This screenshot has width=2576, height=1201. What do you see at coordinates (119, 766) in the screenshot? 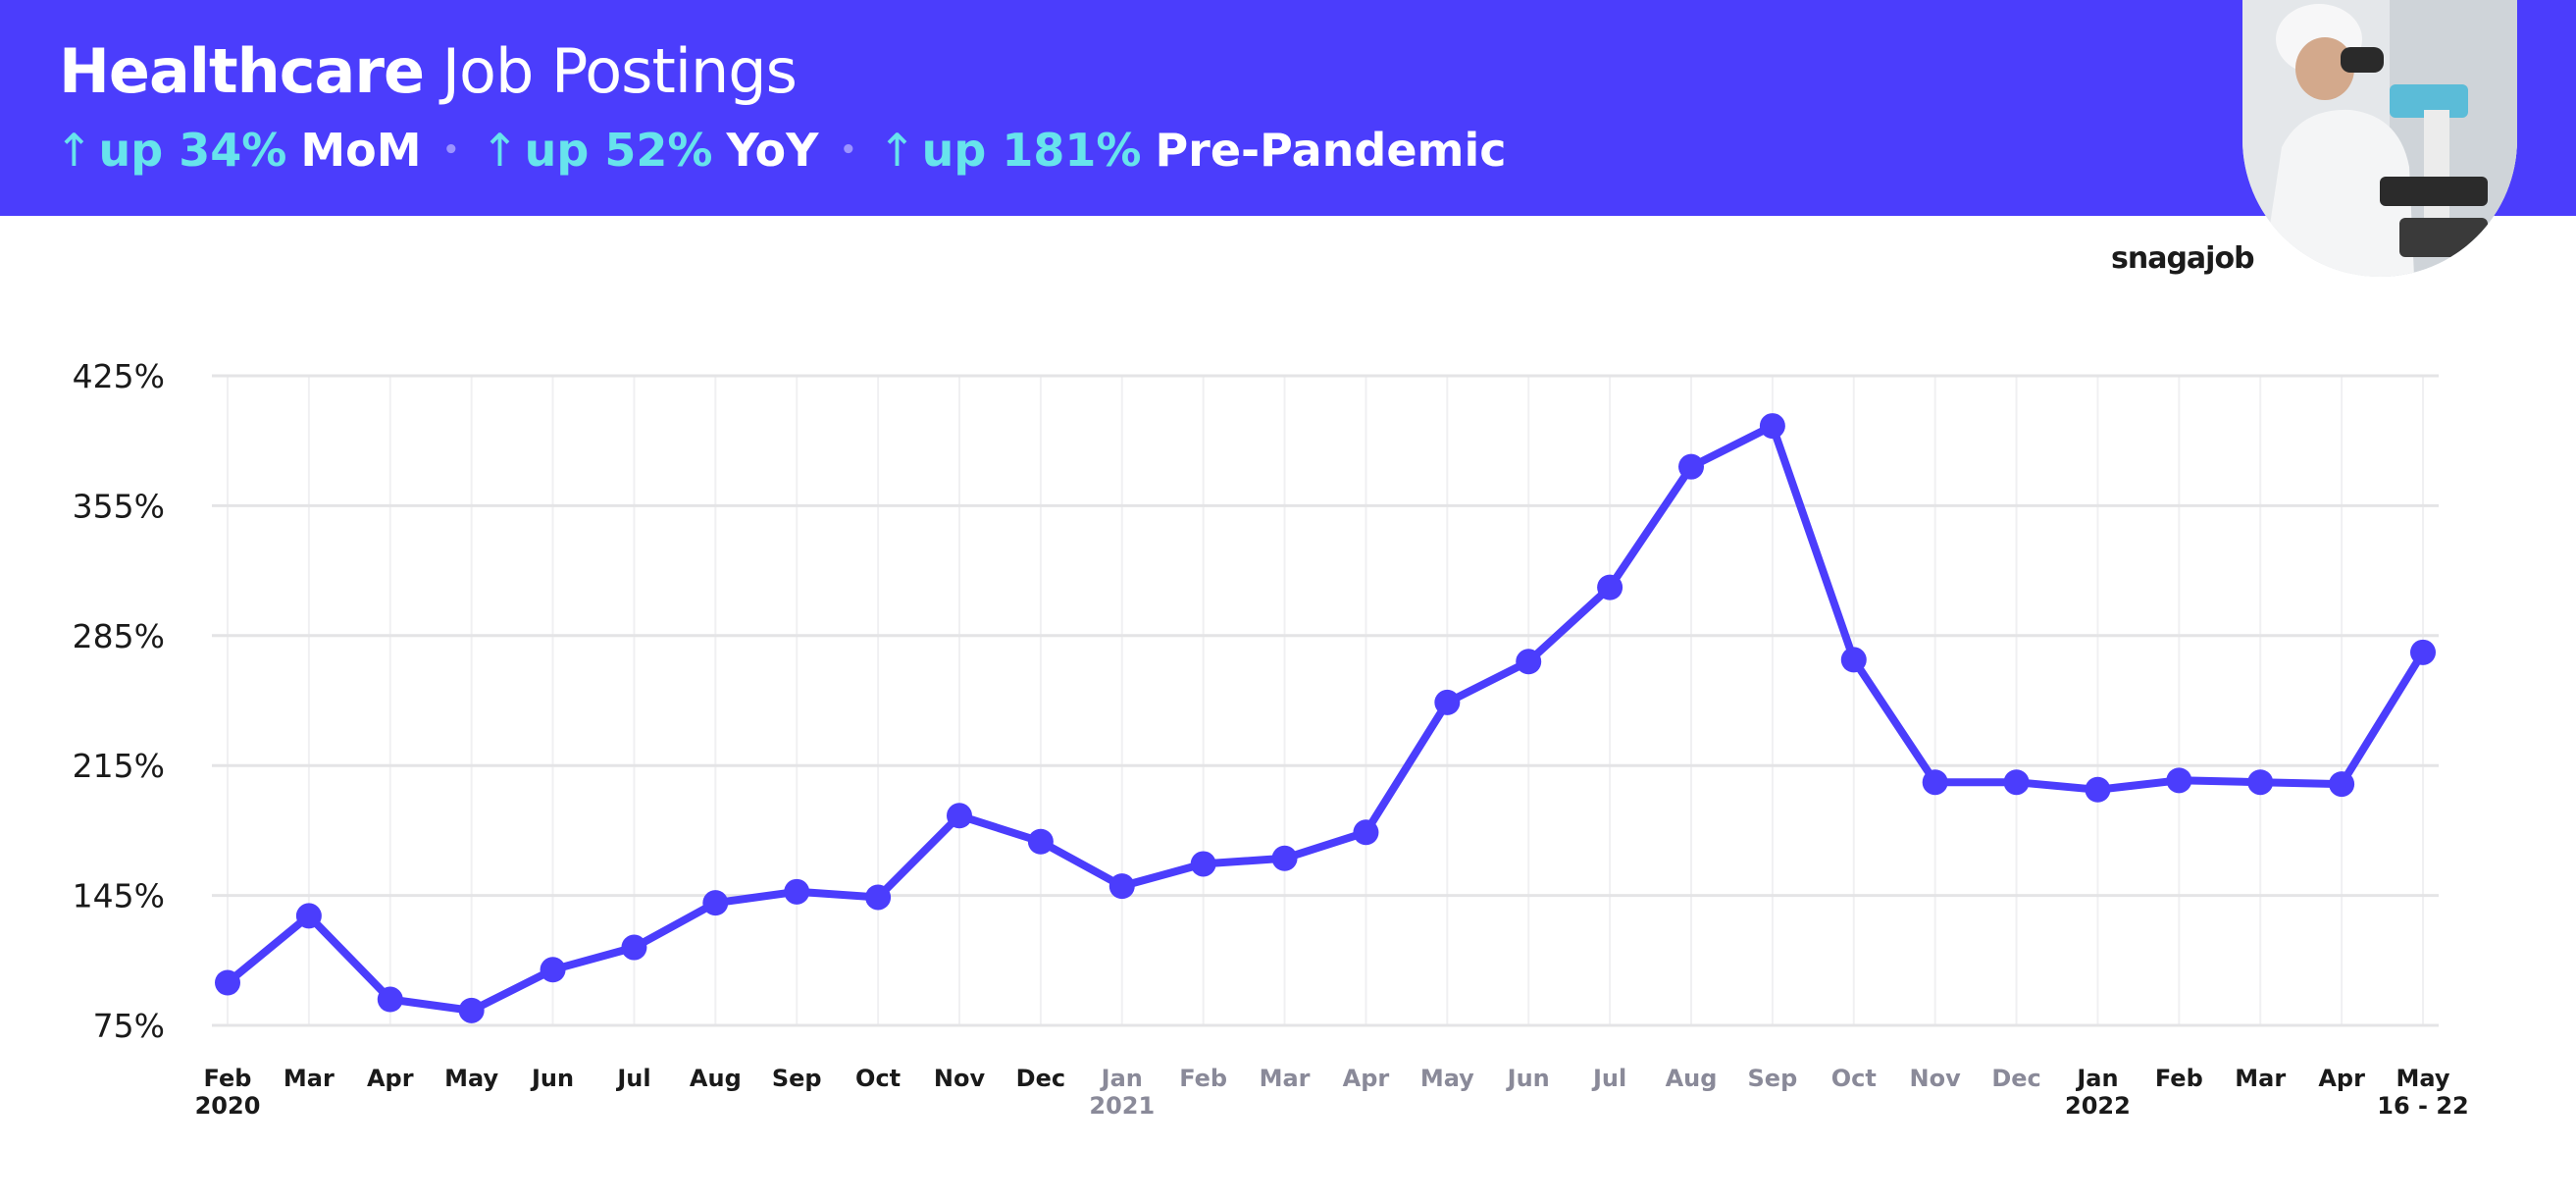
I see `y-tick-label: 215%` at bounding box center [119, 766].